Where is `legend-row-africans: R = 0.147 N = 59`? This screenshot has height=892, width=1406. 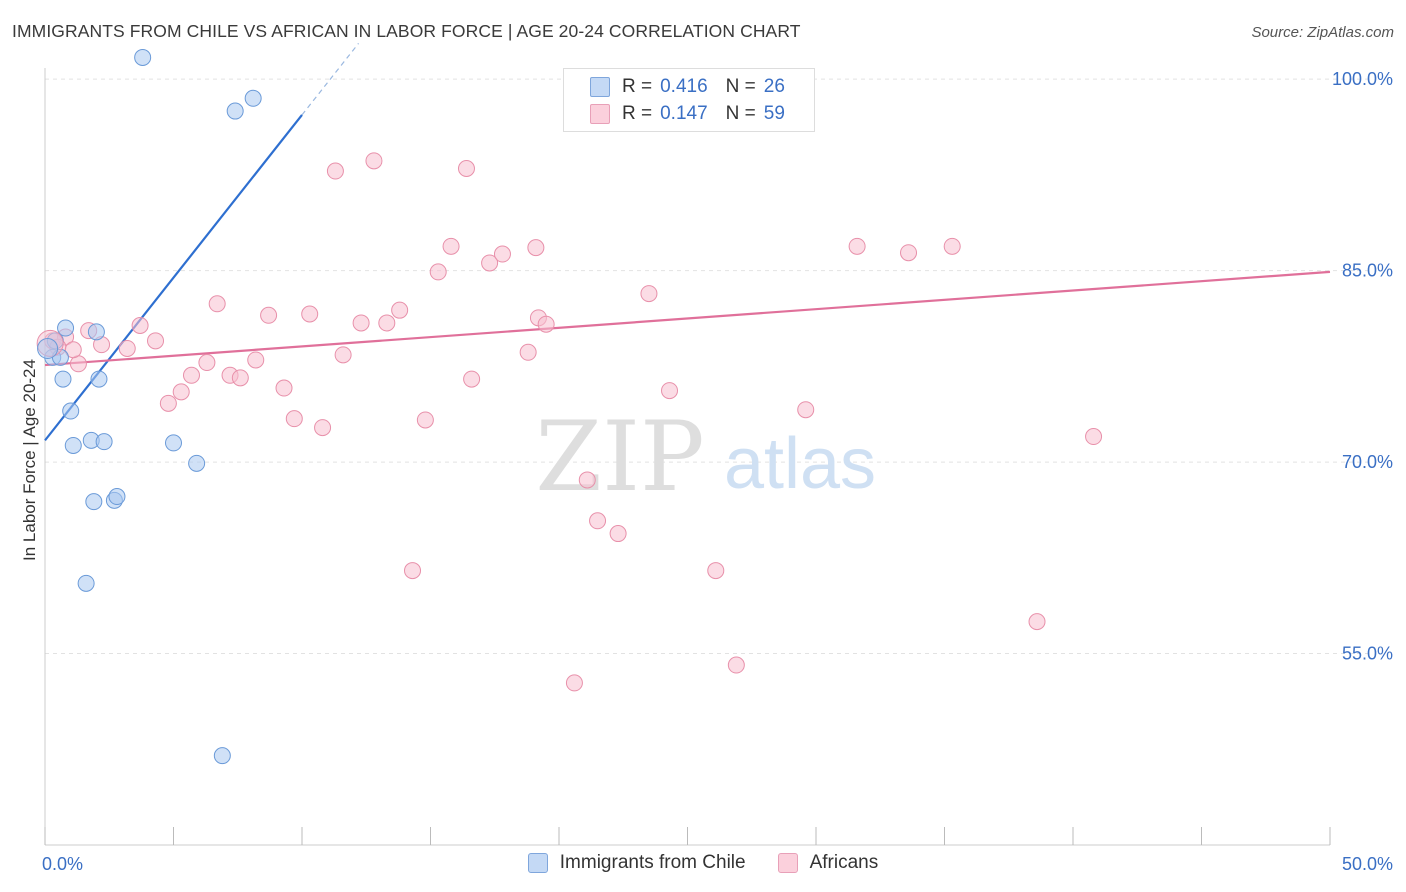 legend-row-africans: R = 0.147 N = 59 is located at coordinates (687, 114).